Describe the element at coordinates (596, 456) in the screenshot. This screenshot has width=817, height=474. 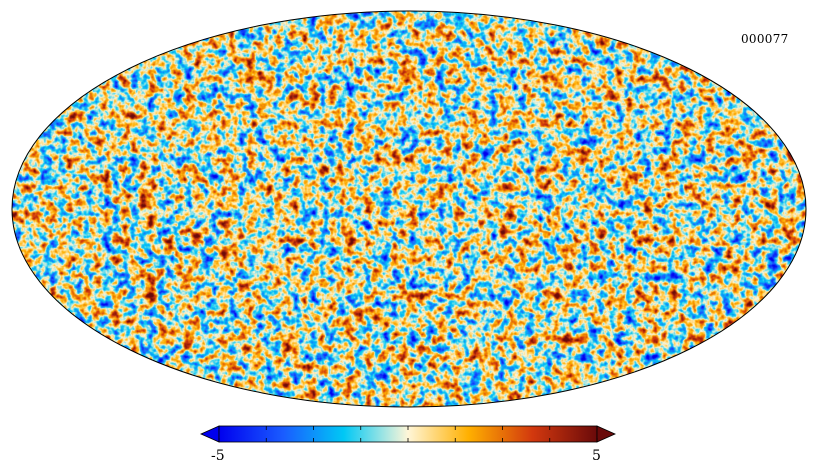
I see `colorbar-max-label: 5` at that location.